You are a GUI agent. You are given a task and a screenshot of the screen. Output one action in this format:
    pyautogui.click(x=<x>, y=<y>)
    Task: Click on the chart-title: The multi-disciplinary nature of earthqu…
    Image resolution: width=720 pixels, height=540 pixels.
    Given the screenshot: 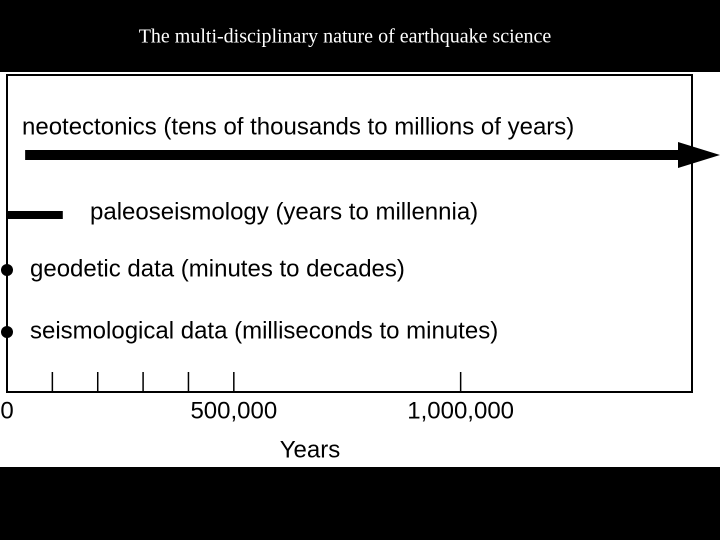 What is the action you would take?
    pyautogui.click(x=345, y=37)
    